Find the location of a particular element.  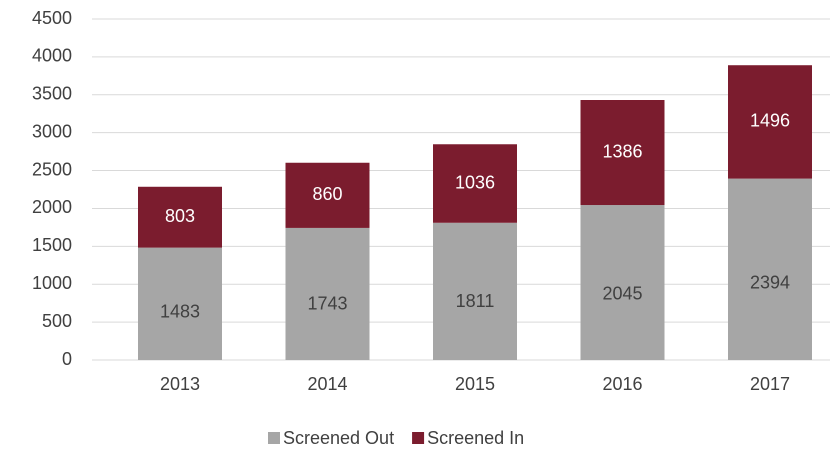

y-tick-label: 4000 is located at coordinates (52, 56).